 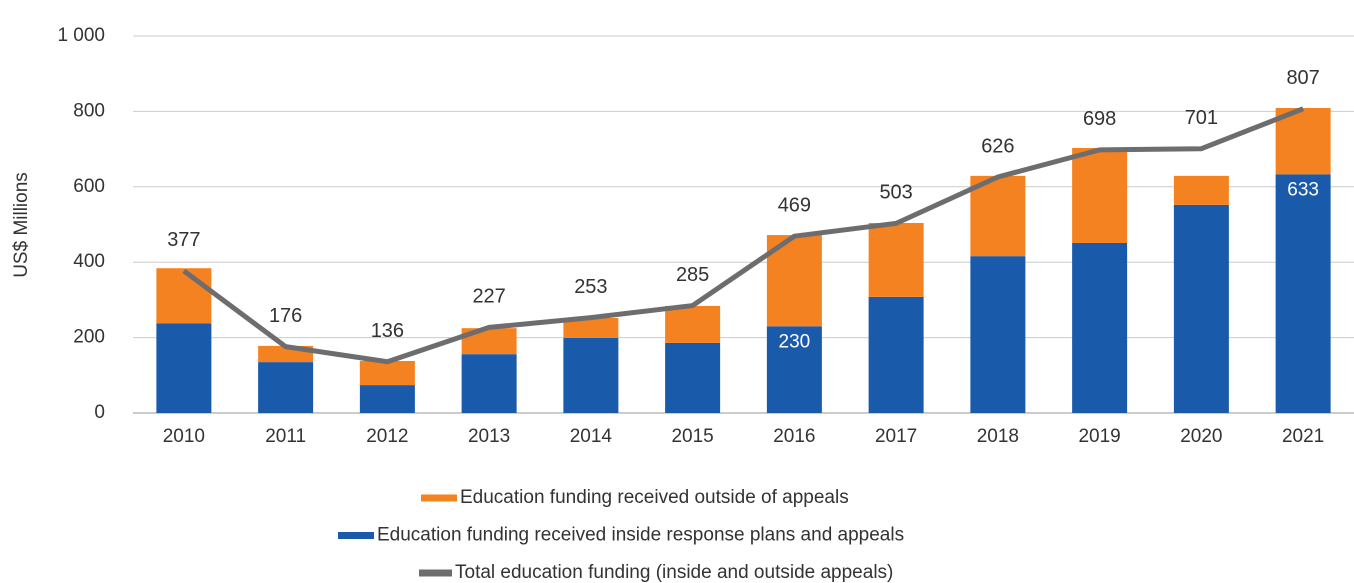 What do you see at coordinates (489, 436) in the screenshot?
I see `x-tick-label: 2013` at bounding box center [489, 436].